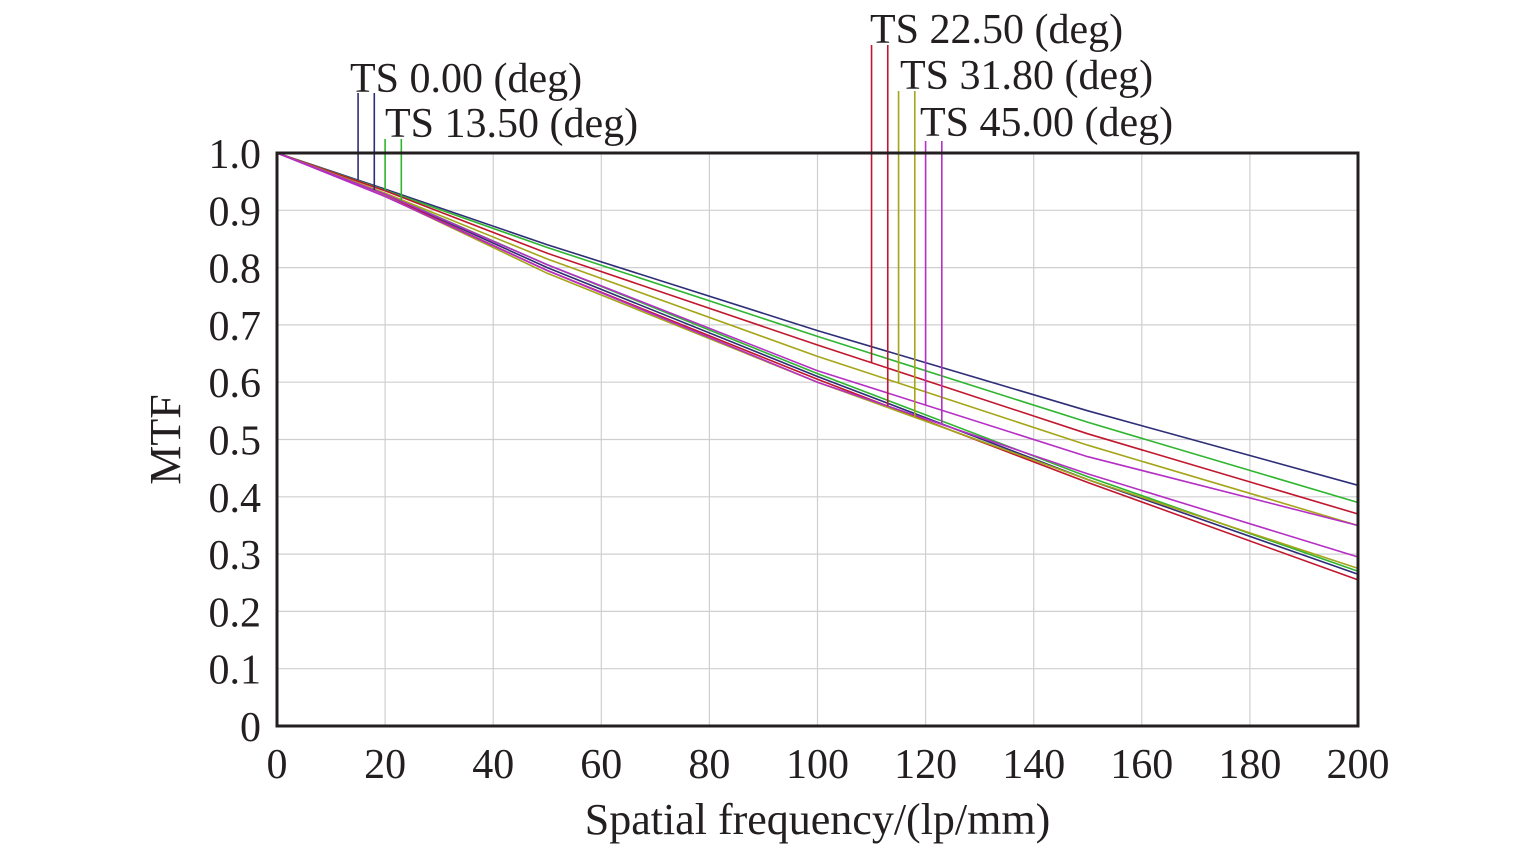 The image size is (1535, 849). I want to click on x-tick-label: 180, so click(1249, 765).